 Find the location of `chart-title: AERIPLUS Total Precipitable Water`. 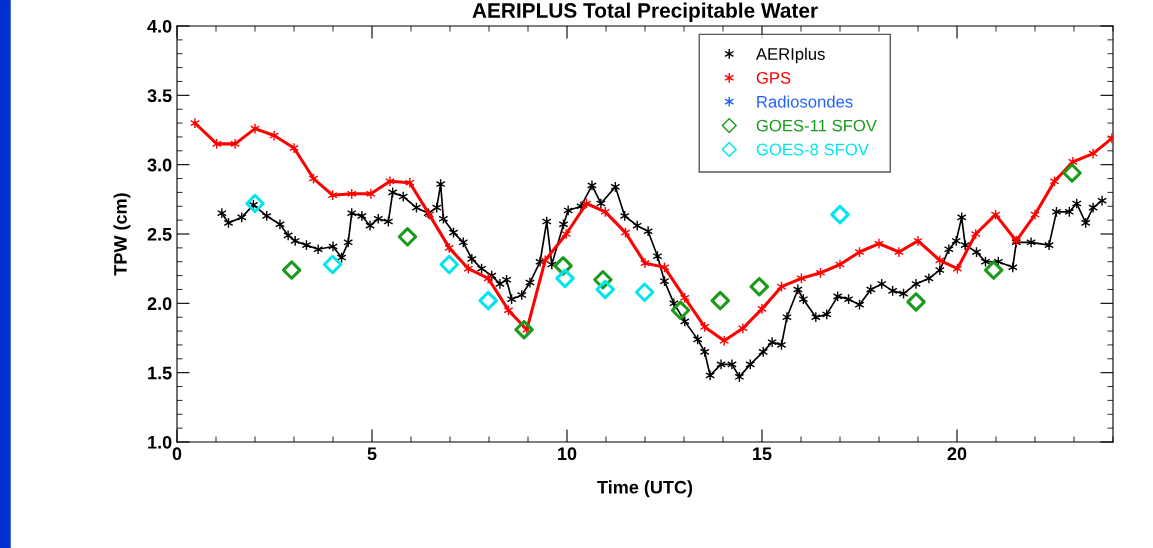

chart-title: AERIPLUS Total Precipitable Water is located at coordinates (645, 12).